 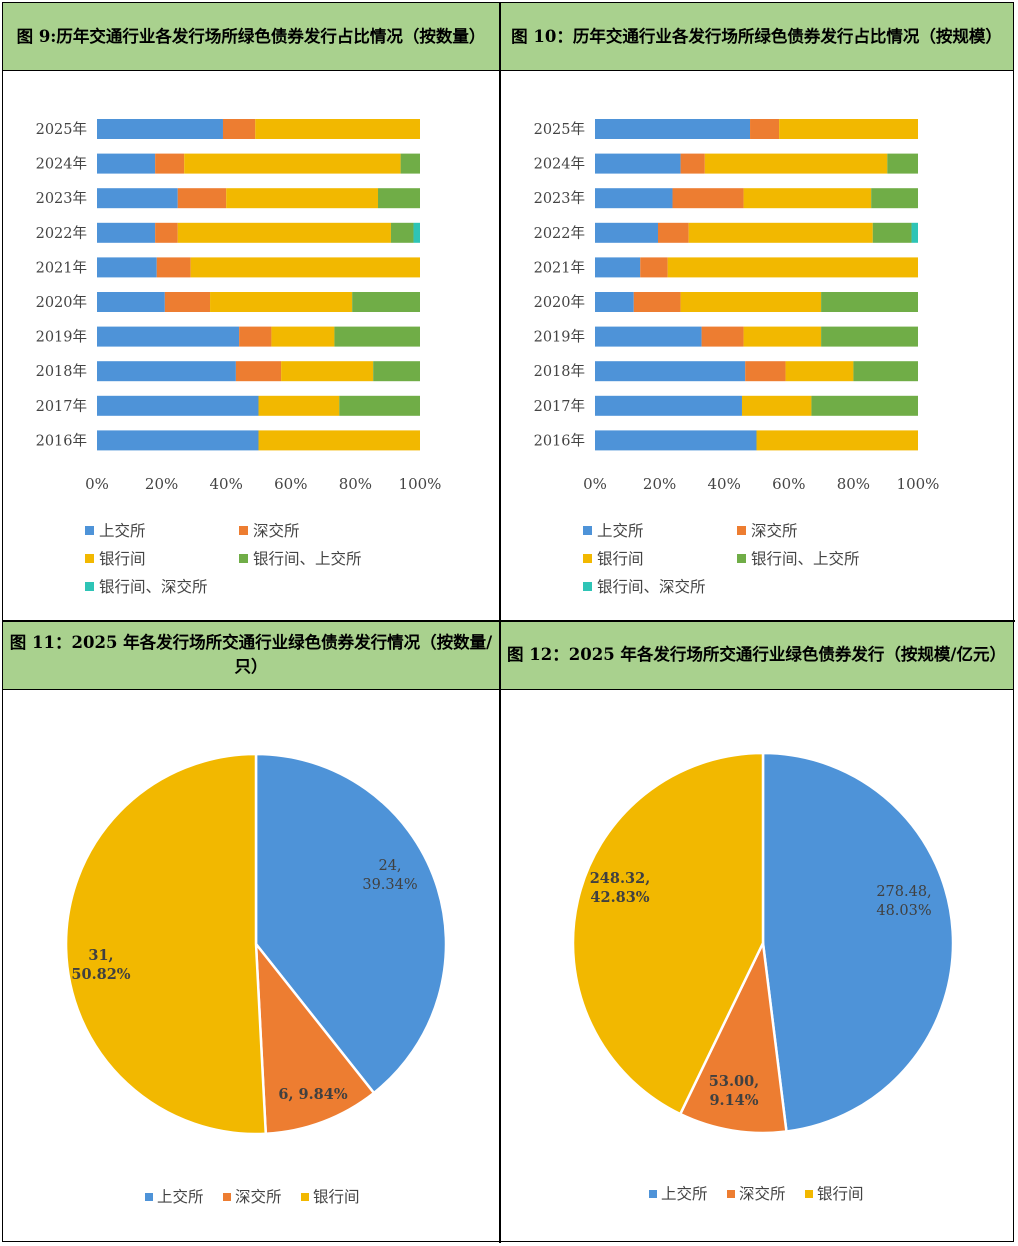 What do you see at coordinates (251, 655) in the screenshot?
I see `fig11-caption: 图 11：2025 年各发行场所交通行业绿色债券发行情况（按数量/只）` at bounding box center [251, 655].